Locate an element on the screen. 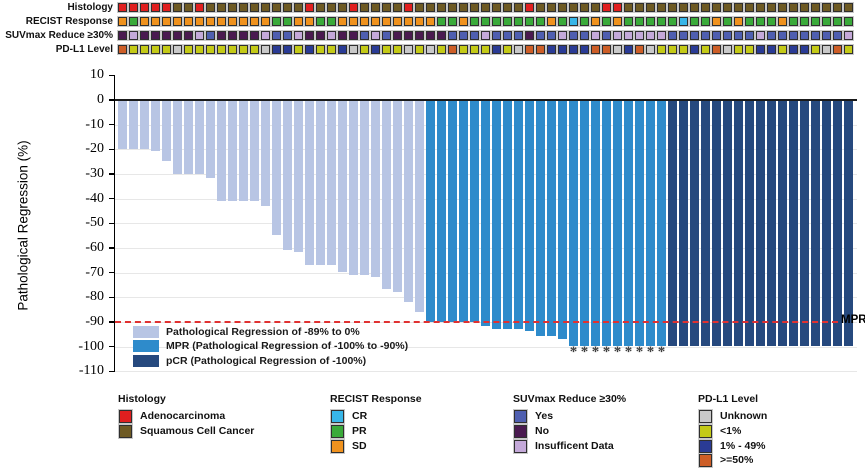 This screenshot has height=472, width=865. legend-title-0: Histology is located at coordinates (142, 399).